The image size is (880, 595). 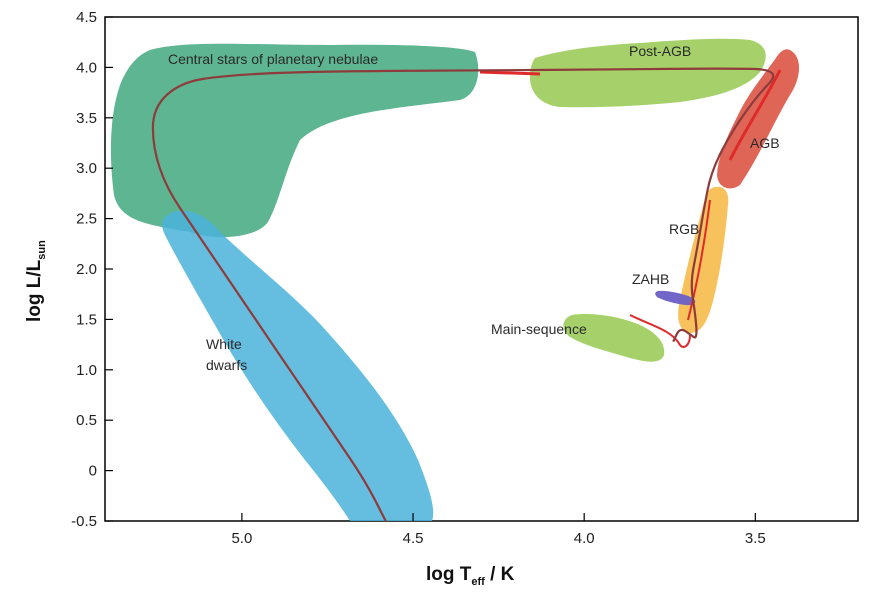 What do you see at coordinates (273, 59) in the screenshot?
I see `label-cspn: Central stars of planetary nebulae` at bounding box center [273, 59].